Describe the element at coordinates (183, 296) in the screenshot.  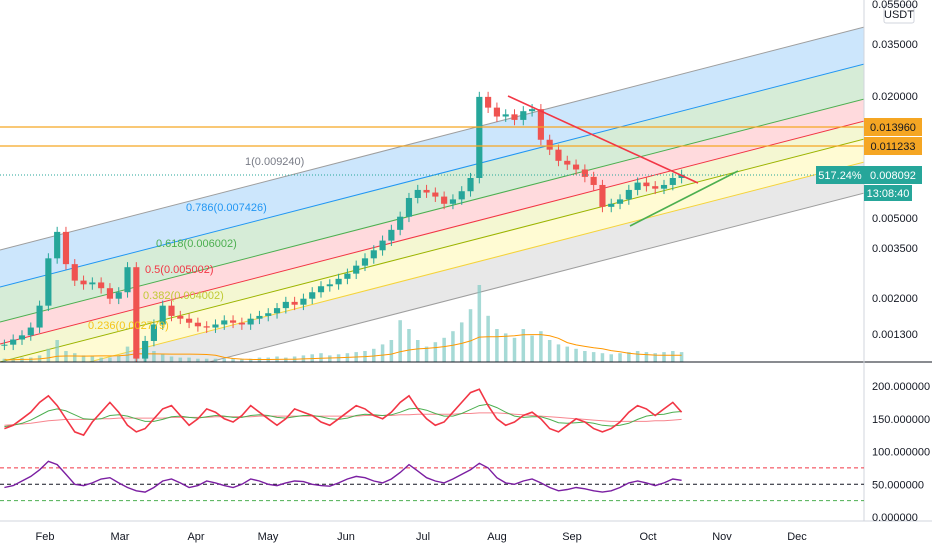
I see `fib-label: 0.382(0.004002)` at that location.